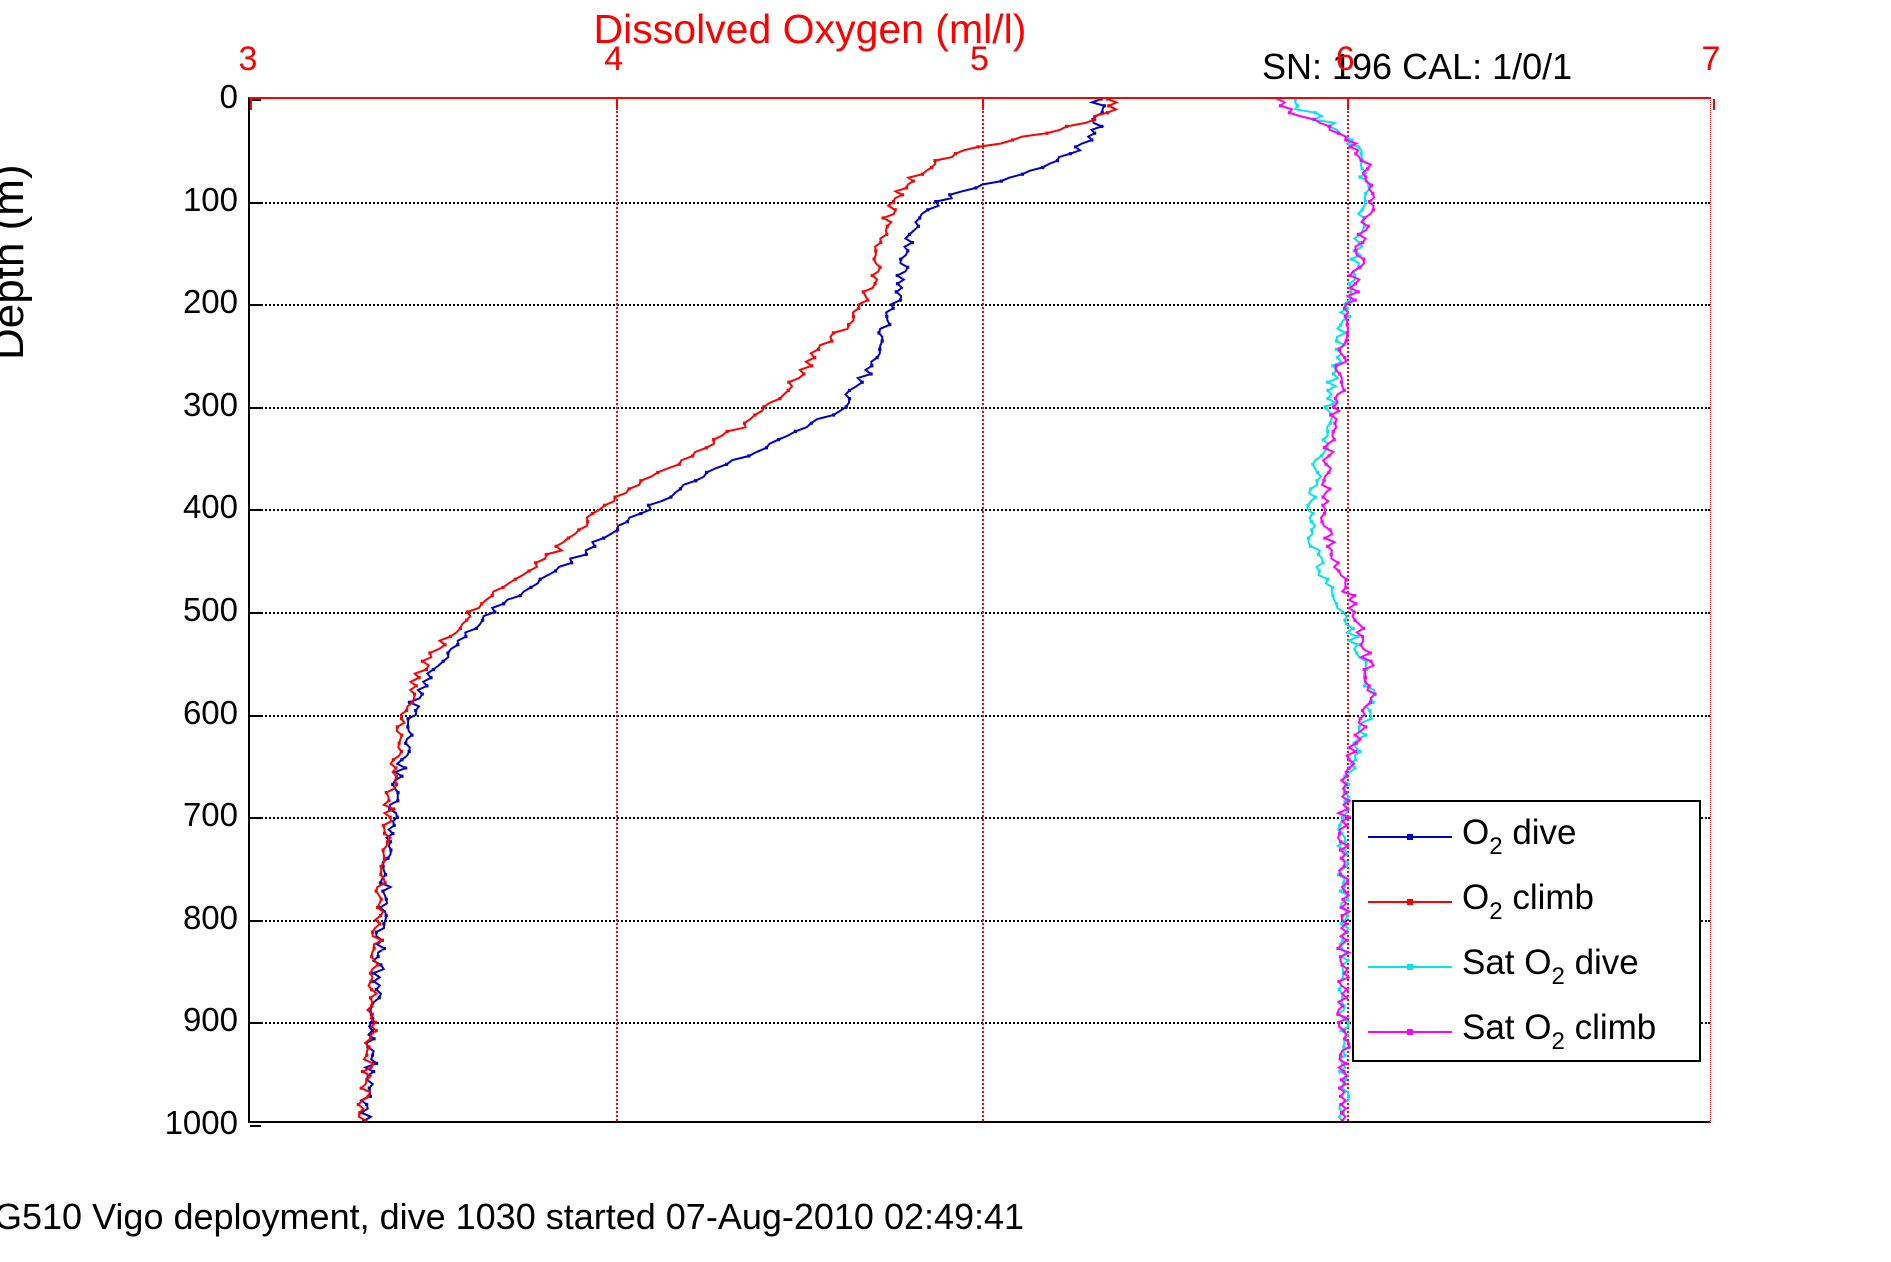 The image size is (1891, 1262). What do you see at coordinates (810, 29) in the screenshot?
I see `chart-title: Dissolved Oxygen (ml/l)` at bounding box center [810, 29].